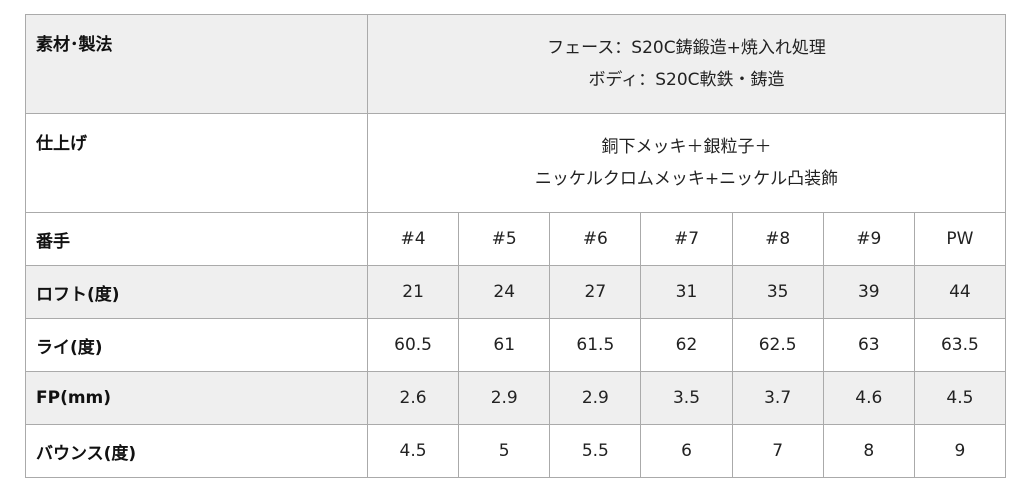 The image size is (1031, 478). I want to click on material-line: フェース：S20C鋳鍛造+焼入れ処理, so click(686, 48).